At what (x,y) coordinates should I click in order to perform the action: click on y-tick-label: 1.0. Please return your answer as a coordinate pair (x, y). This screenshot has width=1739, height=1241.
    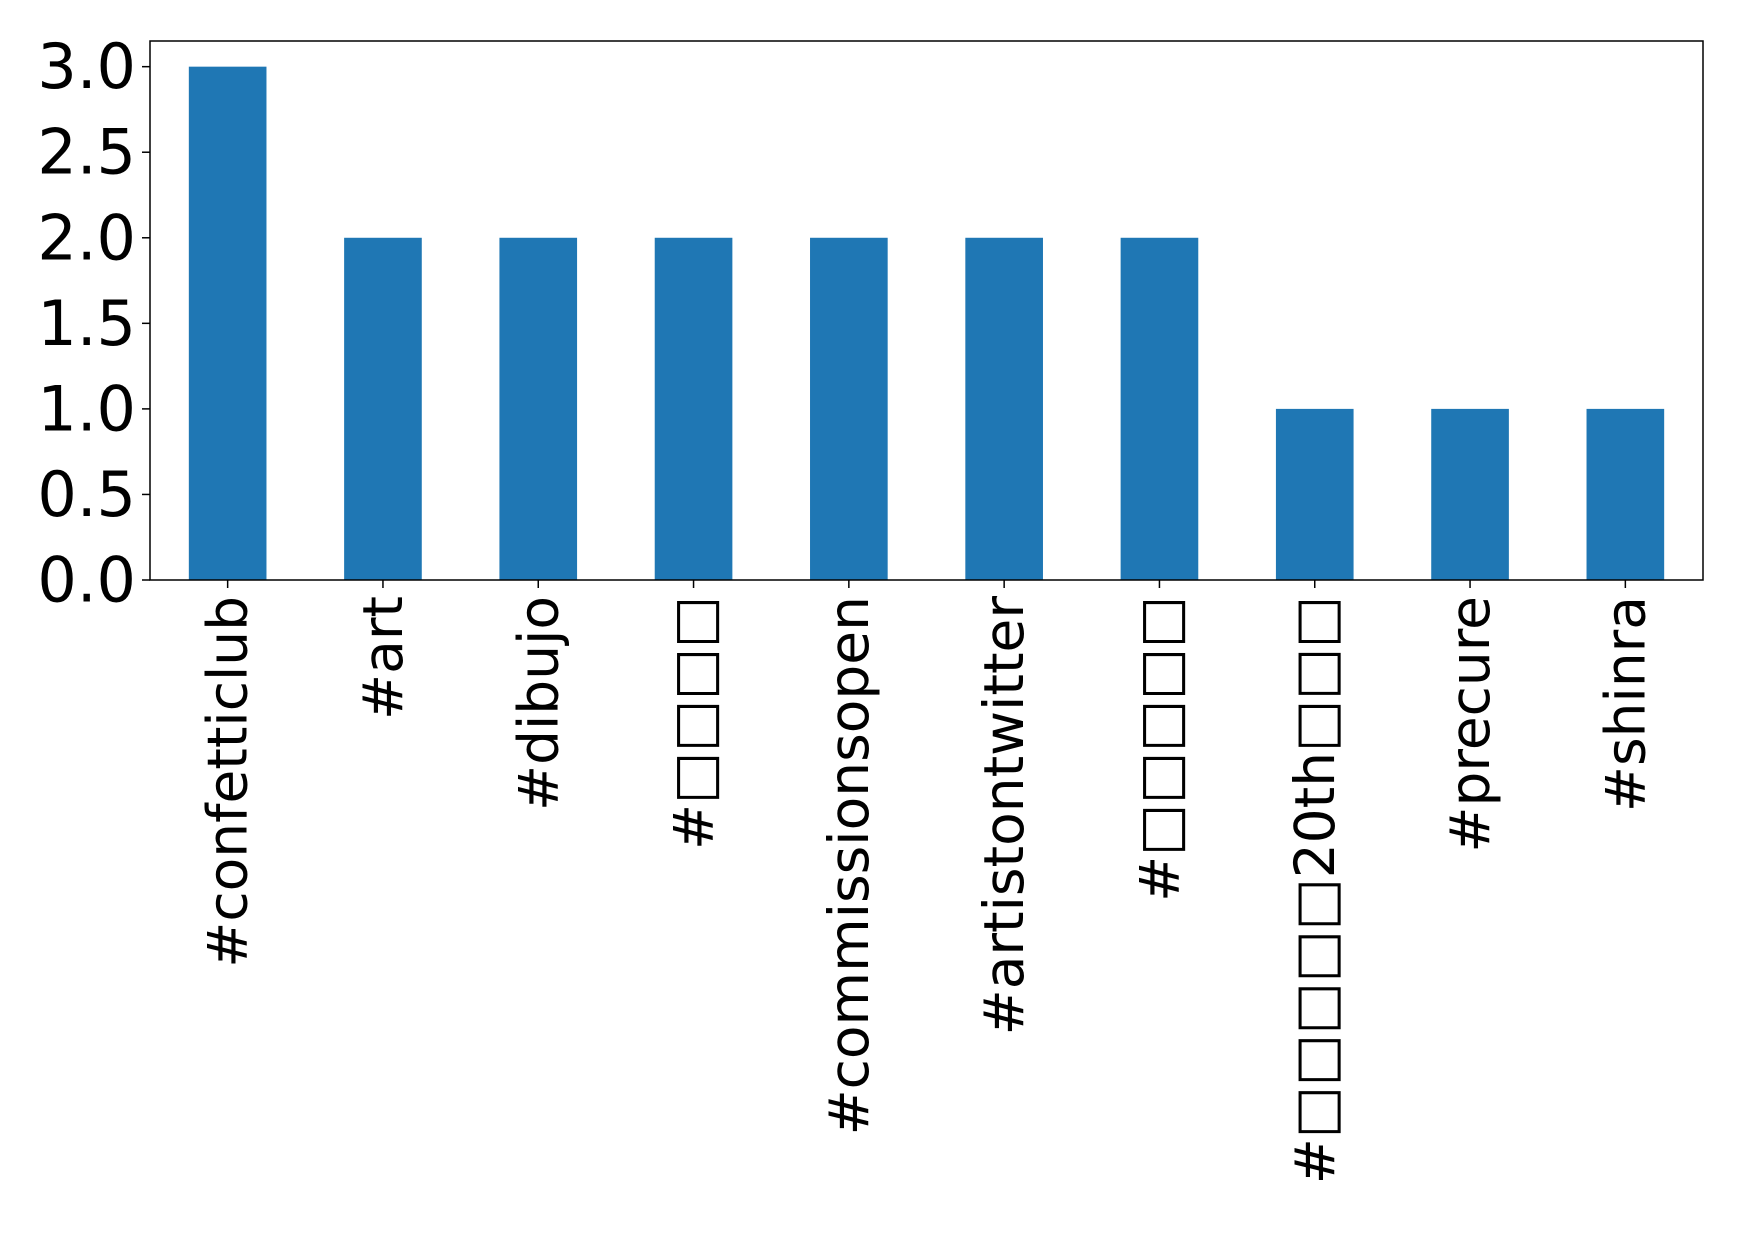
    Looking at the image, I should click on (86, 408).